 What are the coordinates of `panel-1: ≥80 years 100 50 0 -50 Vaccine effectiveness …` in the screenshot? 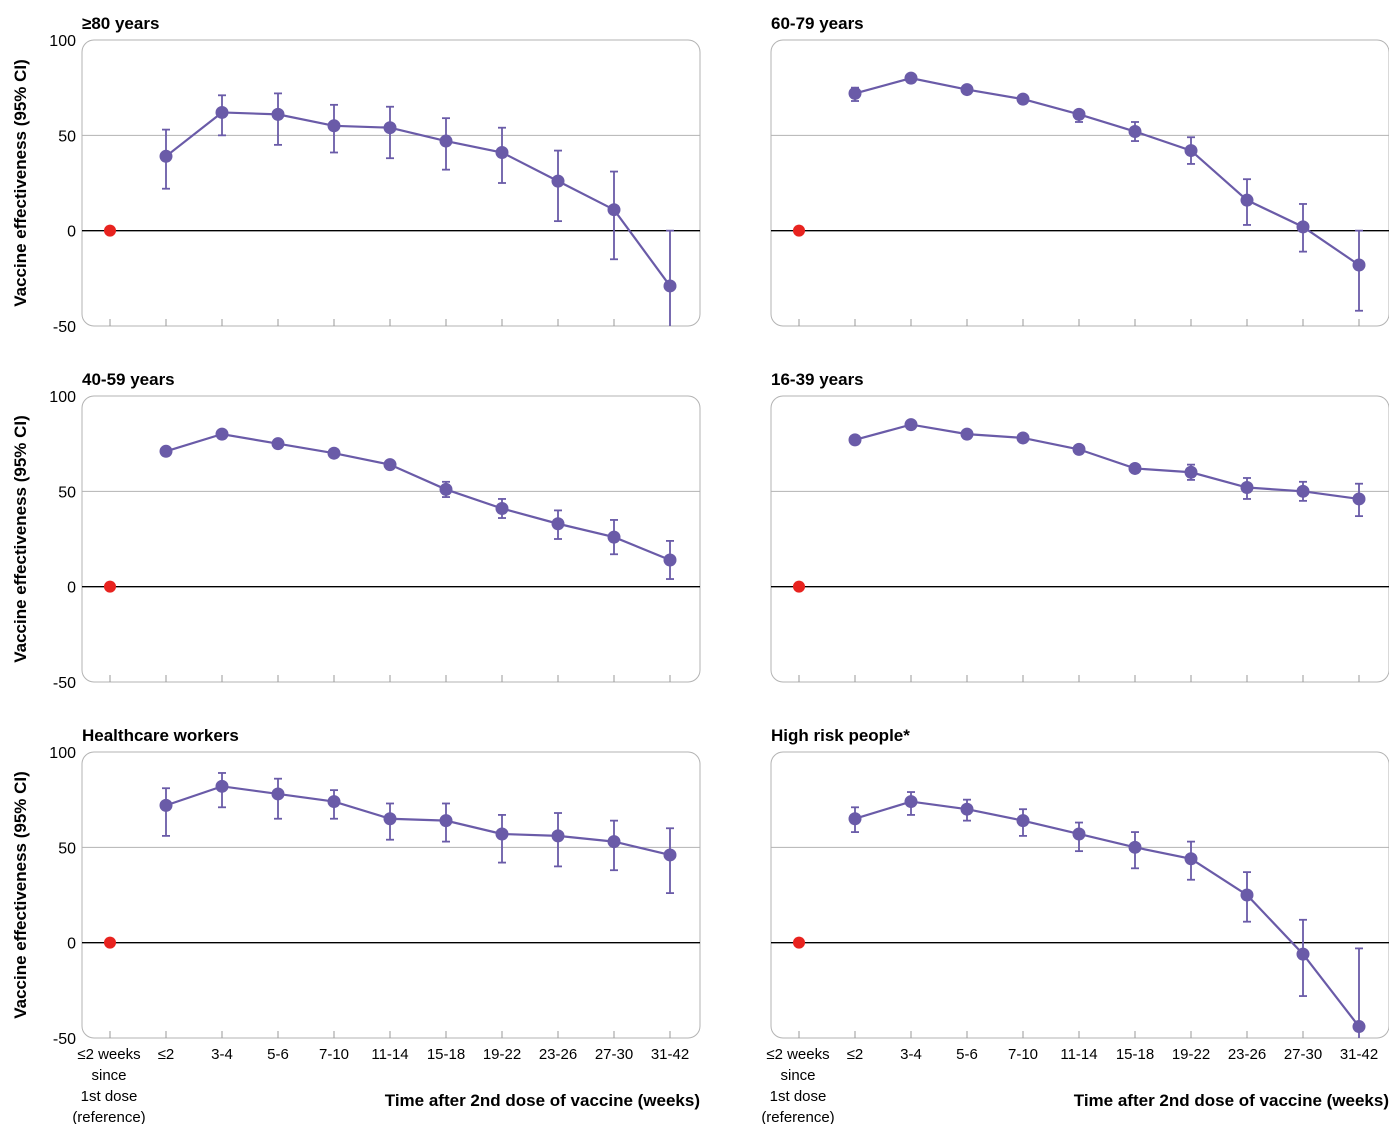 It's located at (356, 175).